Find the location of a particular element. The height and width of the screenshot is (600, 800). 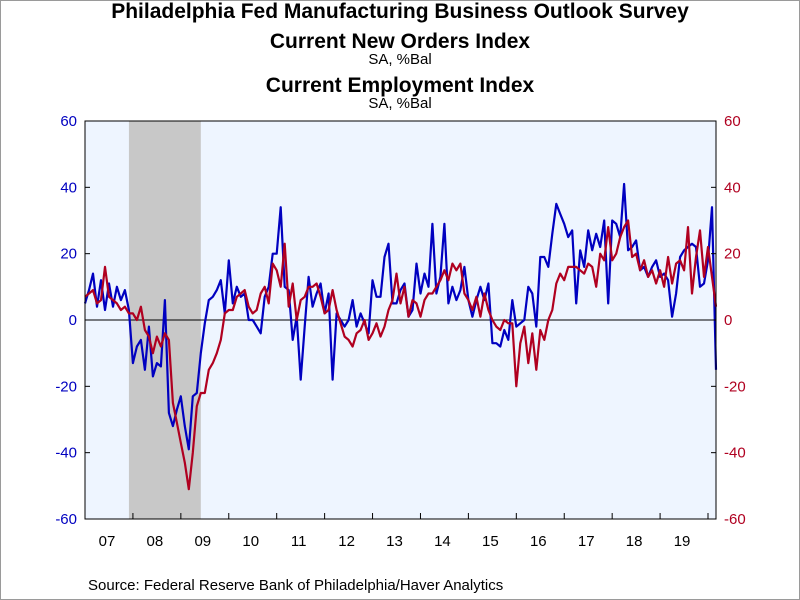

y-tick-label-right: 40 is located at coordinates (732, 187).